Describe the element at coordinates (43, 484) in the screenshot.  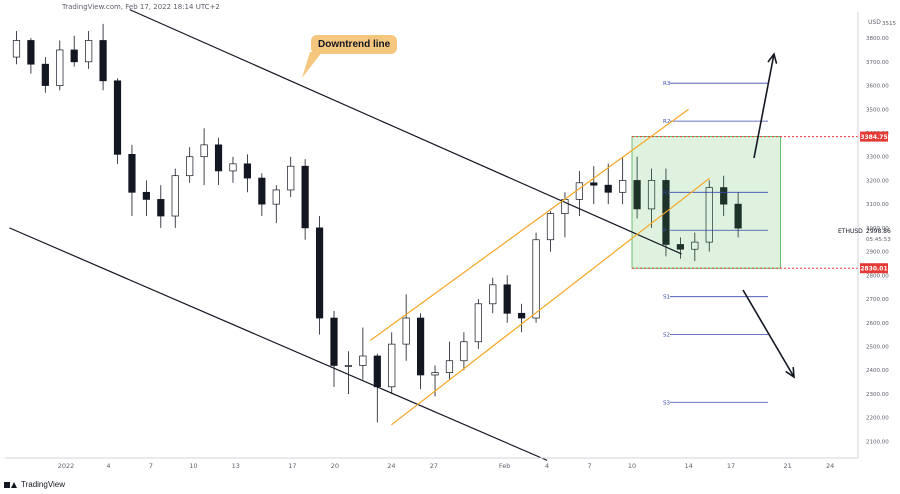
I see `tradingview-logo-text: TradingView` at that location.